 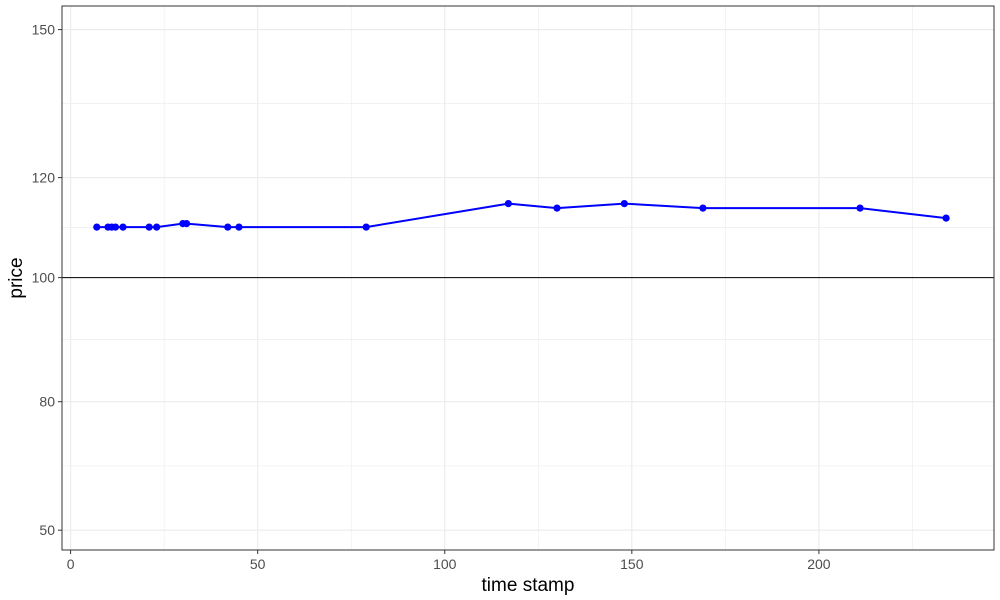 What do you see at coordinates (44, 30) in the screenshot?
I see `y-tick-label: 150` at bounding box center [44, 30].